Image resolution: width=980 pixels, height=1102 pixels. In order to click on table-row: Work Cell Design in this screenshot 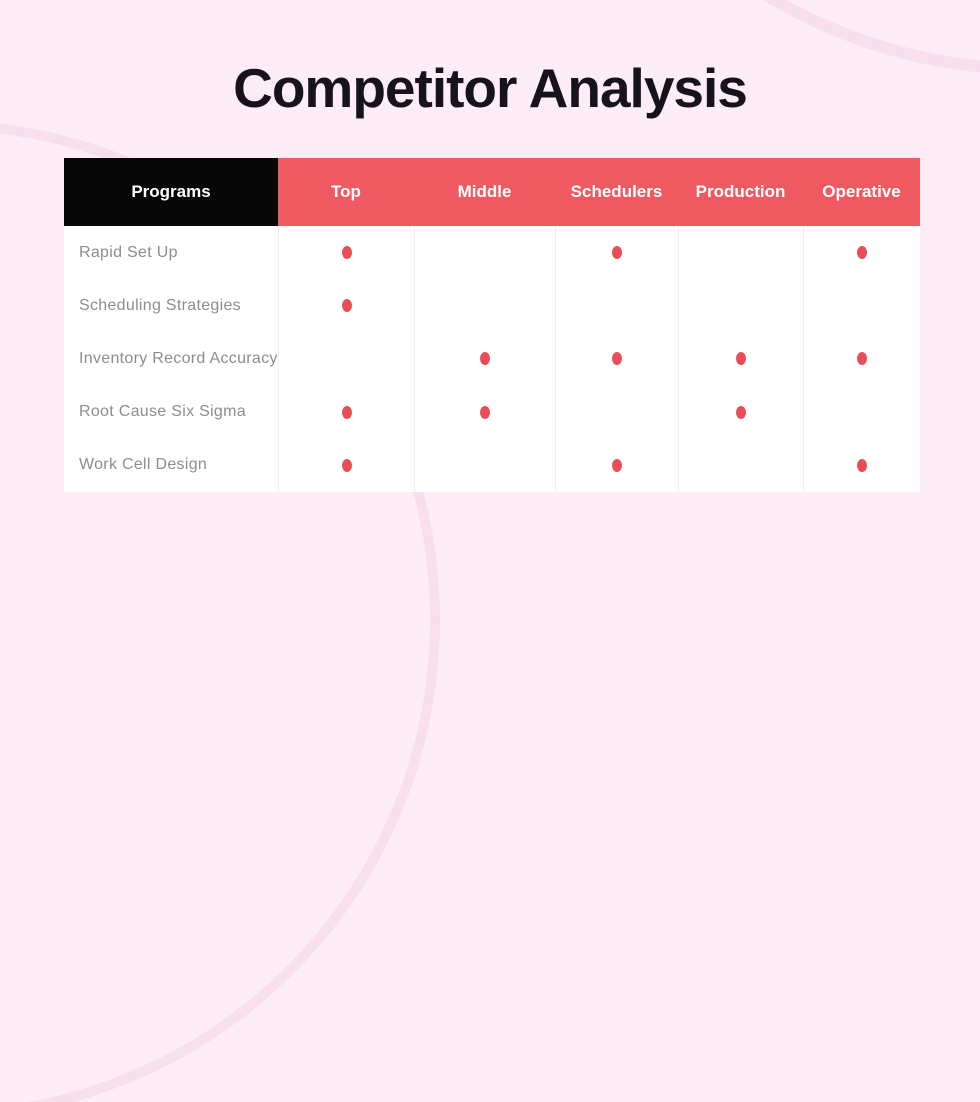, I will do `click(492, 465)`.